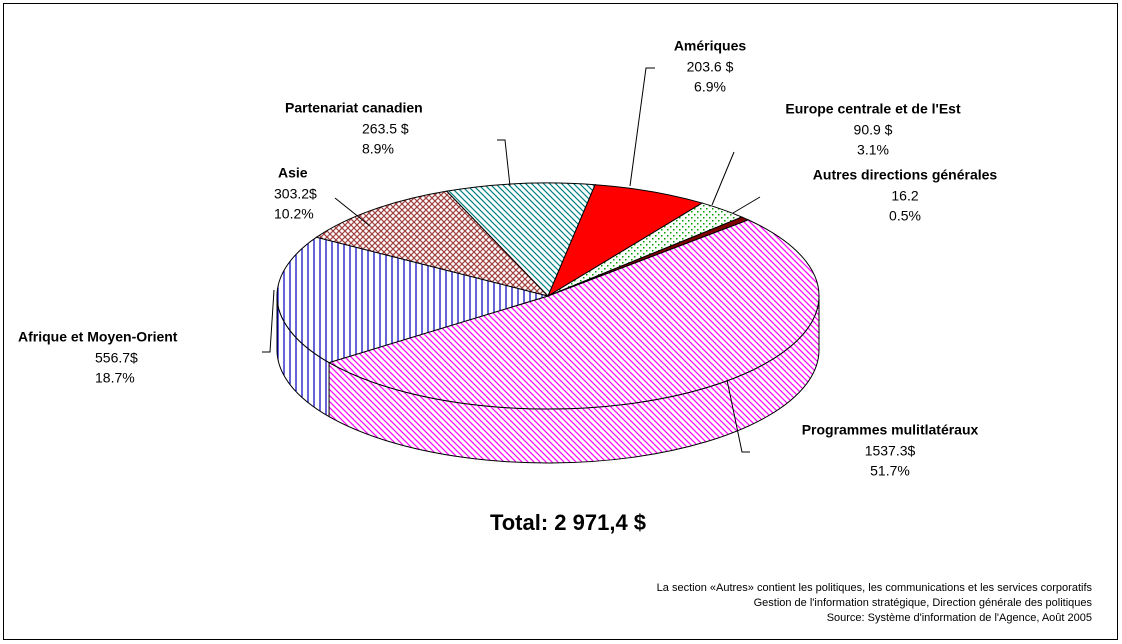 This screenshot has width=1122, height=644. Describe the element at coordinates (890, 430) in the screenshot. I see `slice-name: Programmes mulitlatéraux` at that location.